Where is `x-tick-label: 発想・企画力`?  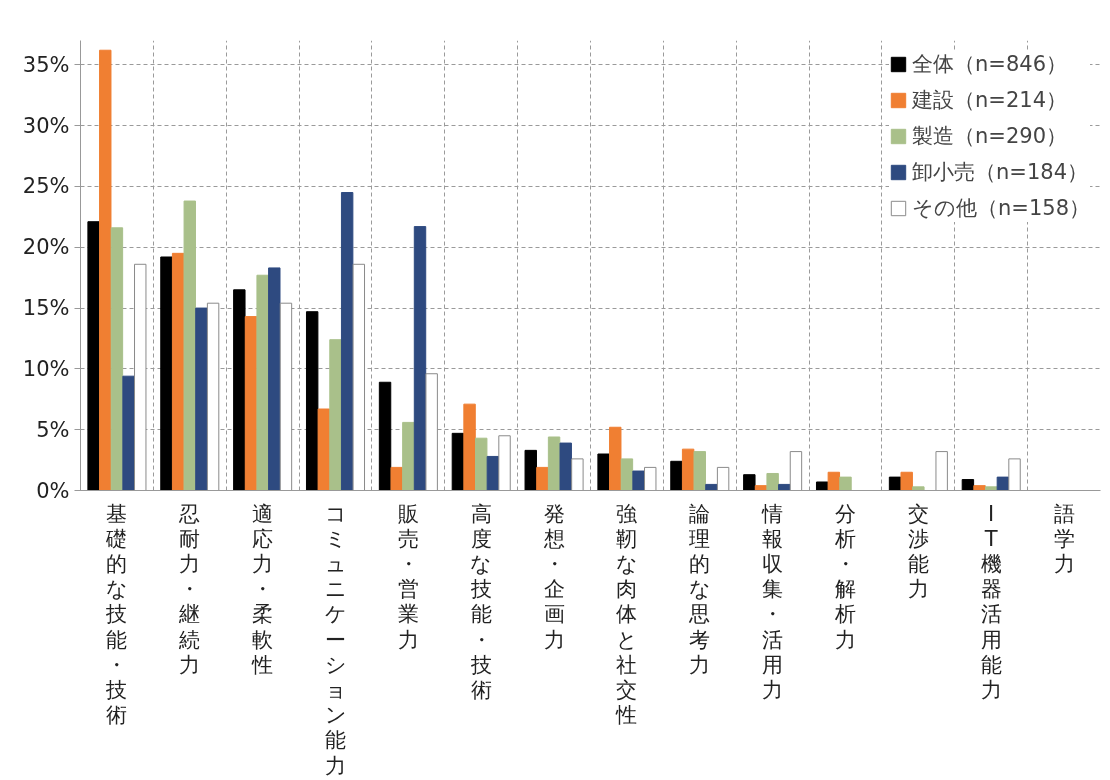 x-tick-label: 発想・企画力 is located at coordinates (553, 576).